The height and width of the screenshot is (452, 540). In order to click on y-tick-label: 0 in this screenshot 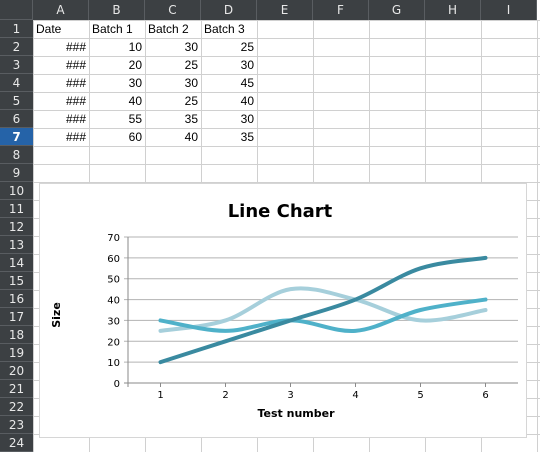, I will do `click(117, 384)`.